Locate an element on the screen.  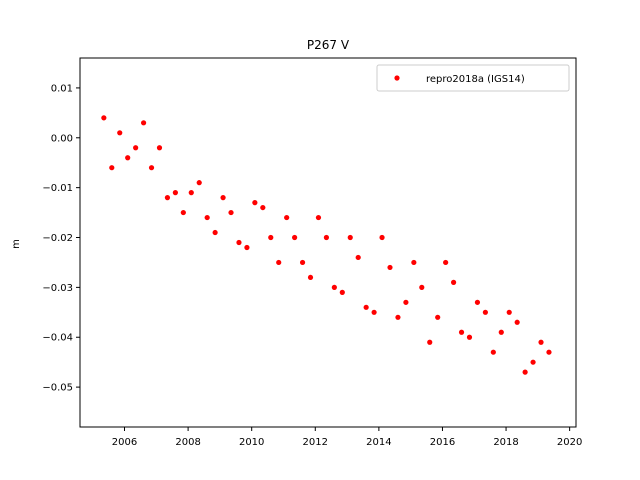
legend-marker is located at coordinates (397, 78).